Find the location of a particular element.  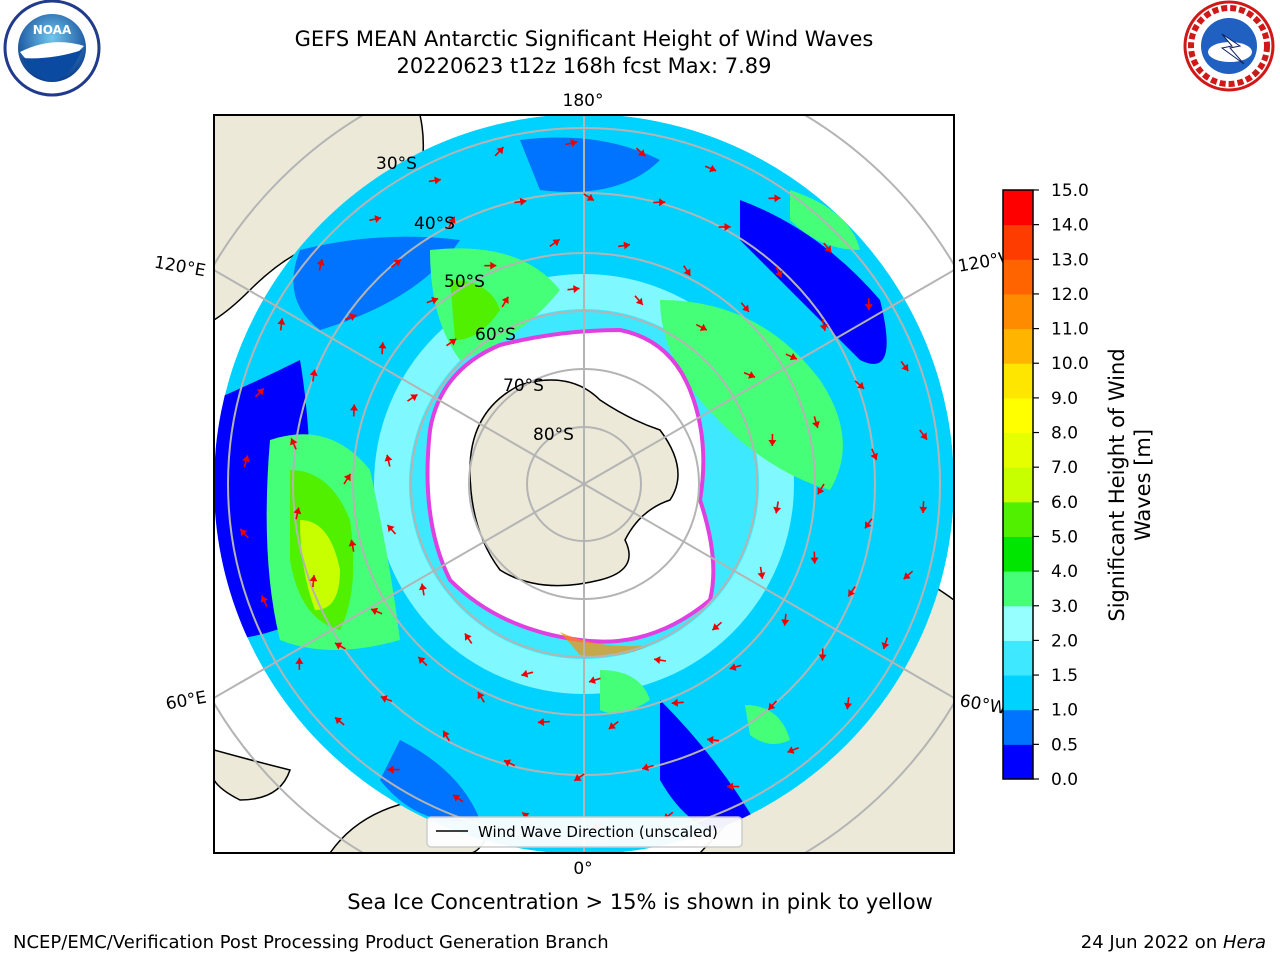

nws-logo is located at coordinates (1229, 46).